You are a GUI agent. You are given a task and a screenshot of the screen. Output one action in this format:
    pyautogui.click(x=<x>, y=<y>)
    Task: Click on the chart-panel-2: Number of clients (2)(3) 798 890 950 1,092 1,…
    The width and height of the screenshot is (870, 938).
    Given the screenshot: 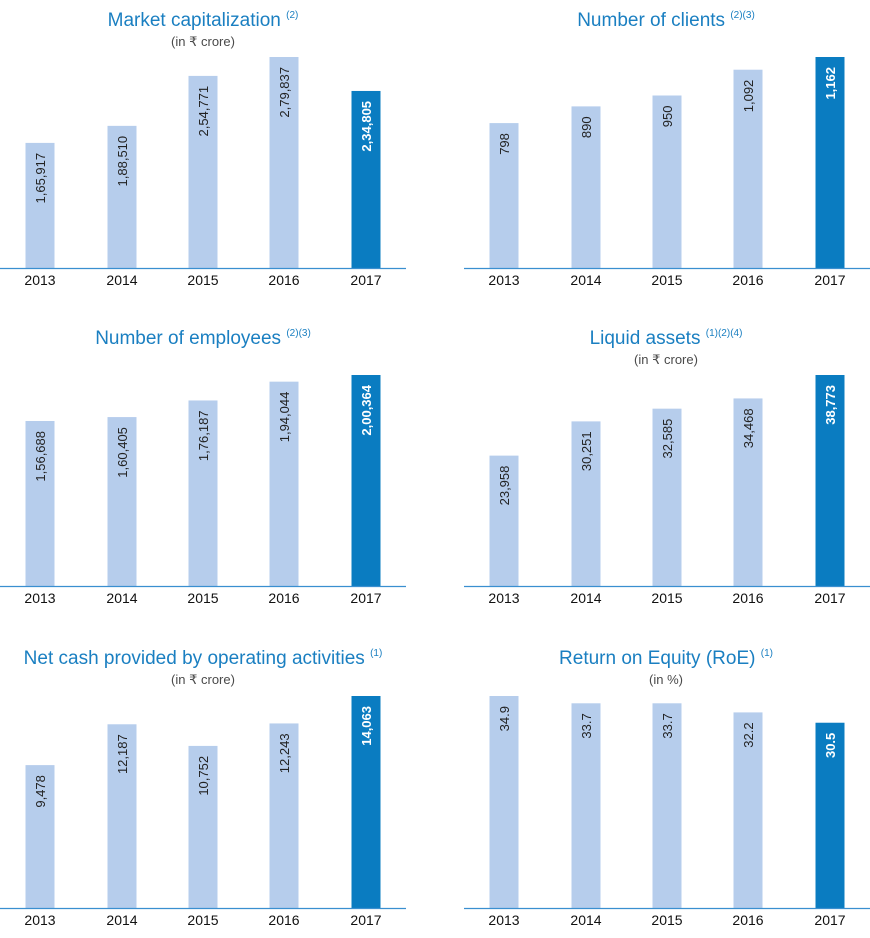 What is the action you would take?
    pyautogui.click(x=667, y=150)
    